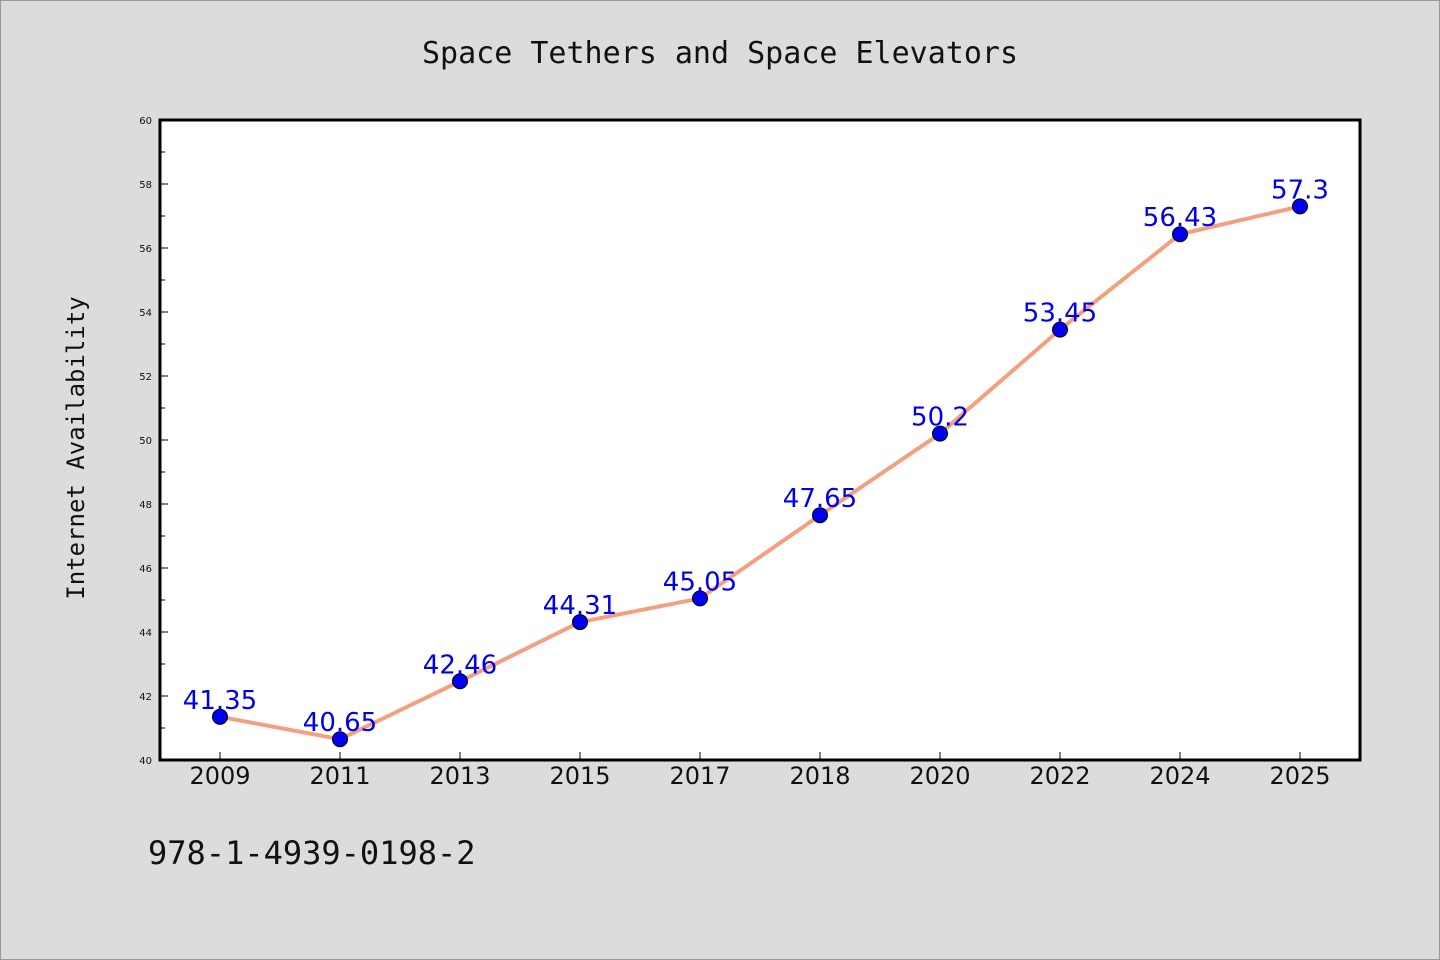  What do you see at coordinates (76, 447) in the screenshot?
I see `y-axis-label: Internet Availability` at bounding box center [76, 447].